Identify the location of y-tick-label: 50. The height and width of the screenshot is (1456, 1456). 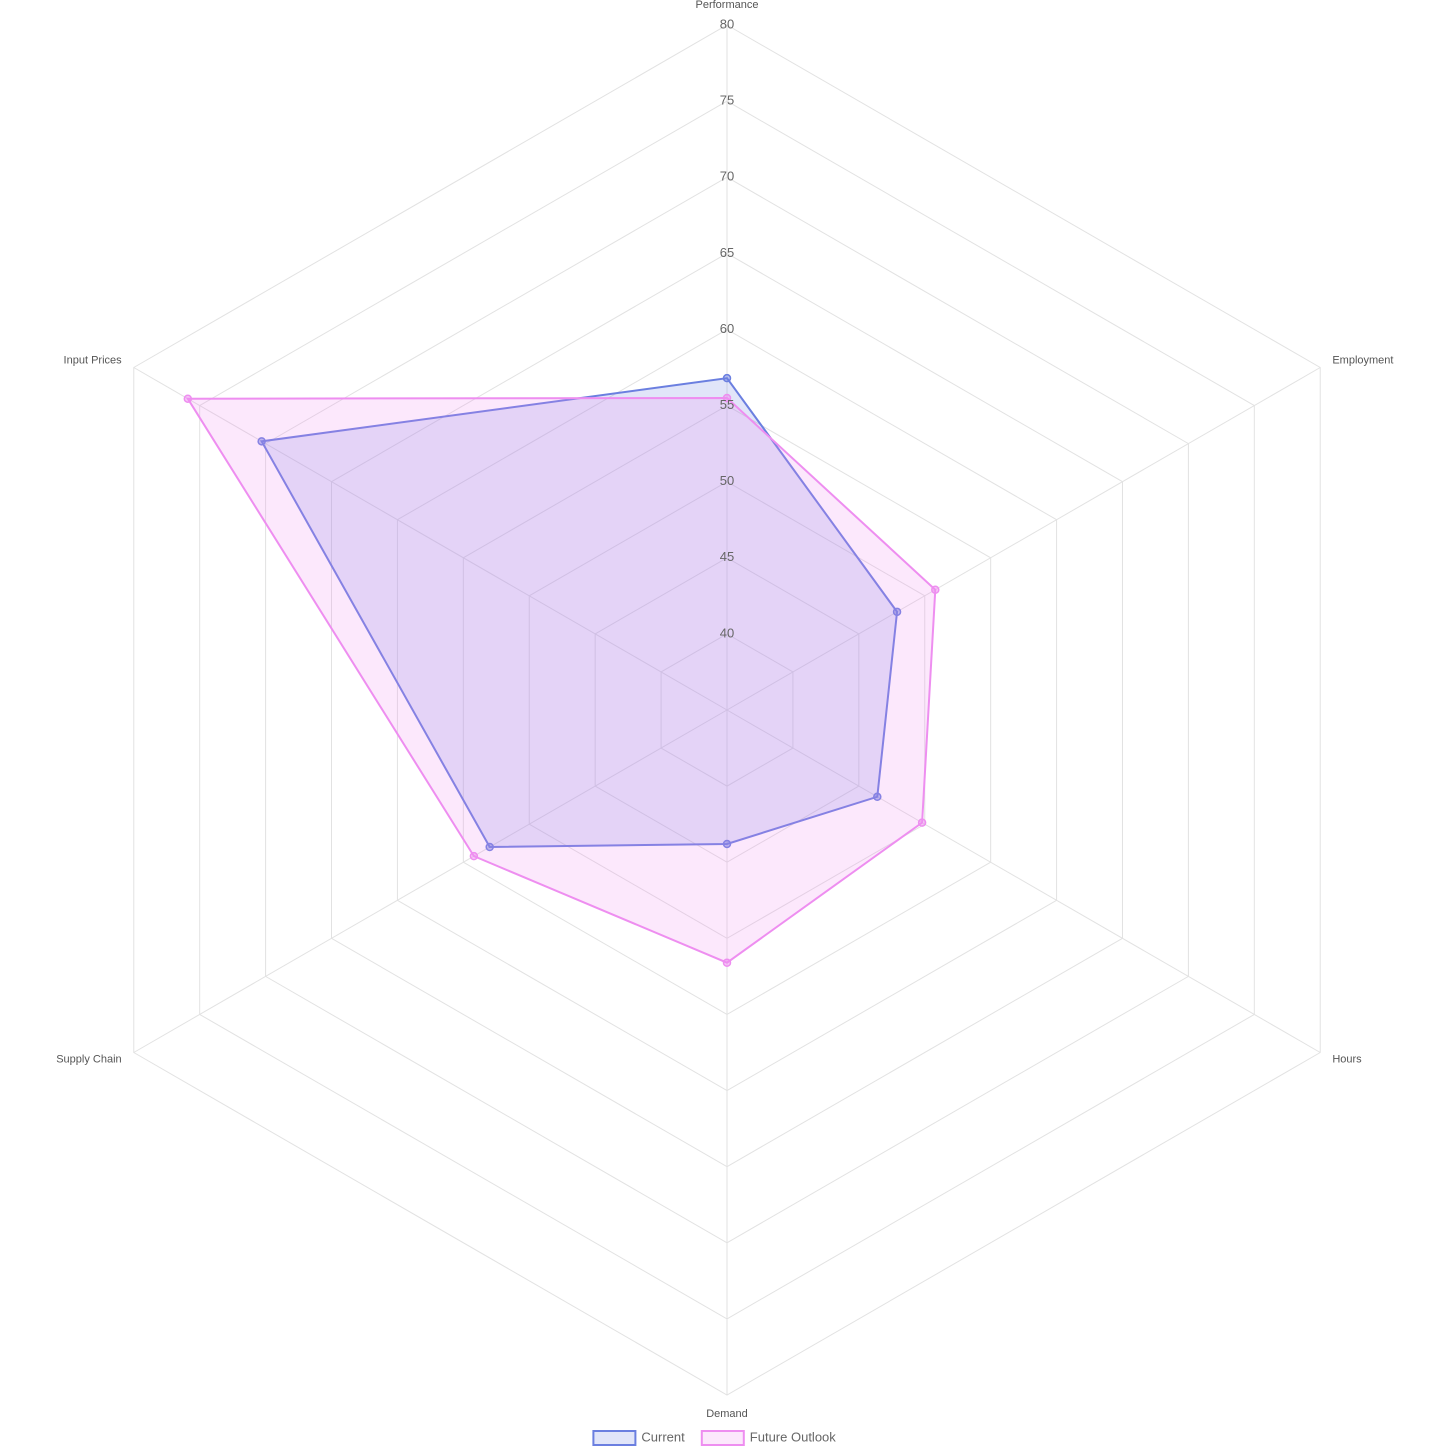
(727, 480).